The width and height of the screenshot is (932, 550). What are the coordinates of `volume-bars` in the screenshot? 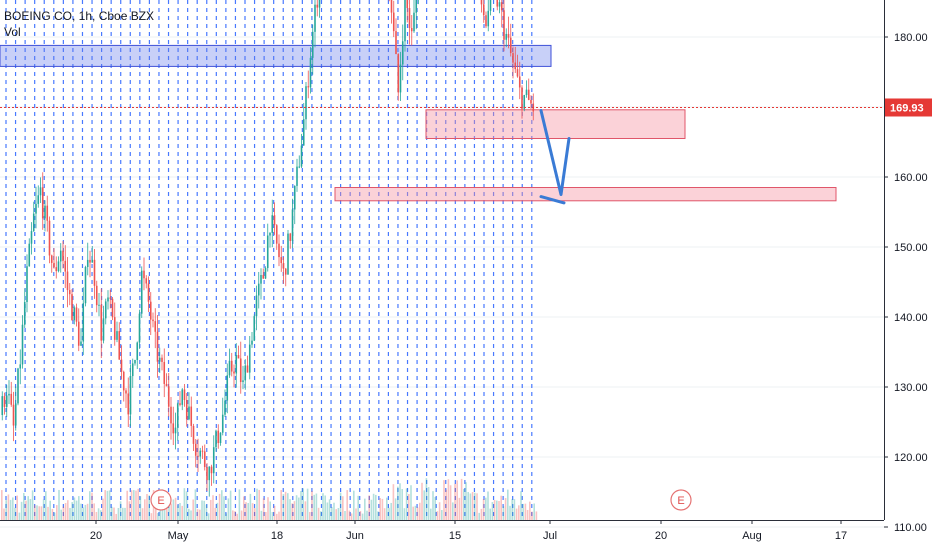 It's located at (269, 499).